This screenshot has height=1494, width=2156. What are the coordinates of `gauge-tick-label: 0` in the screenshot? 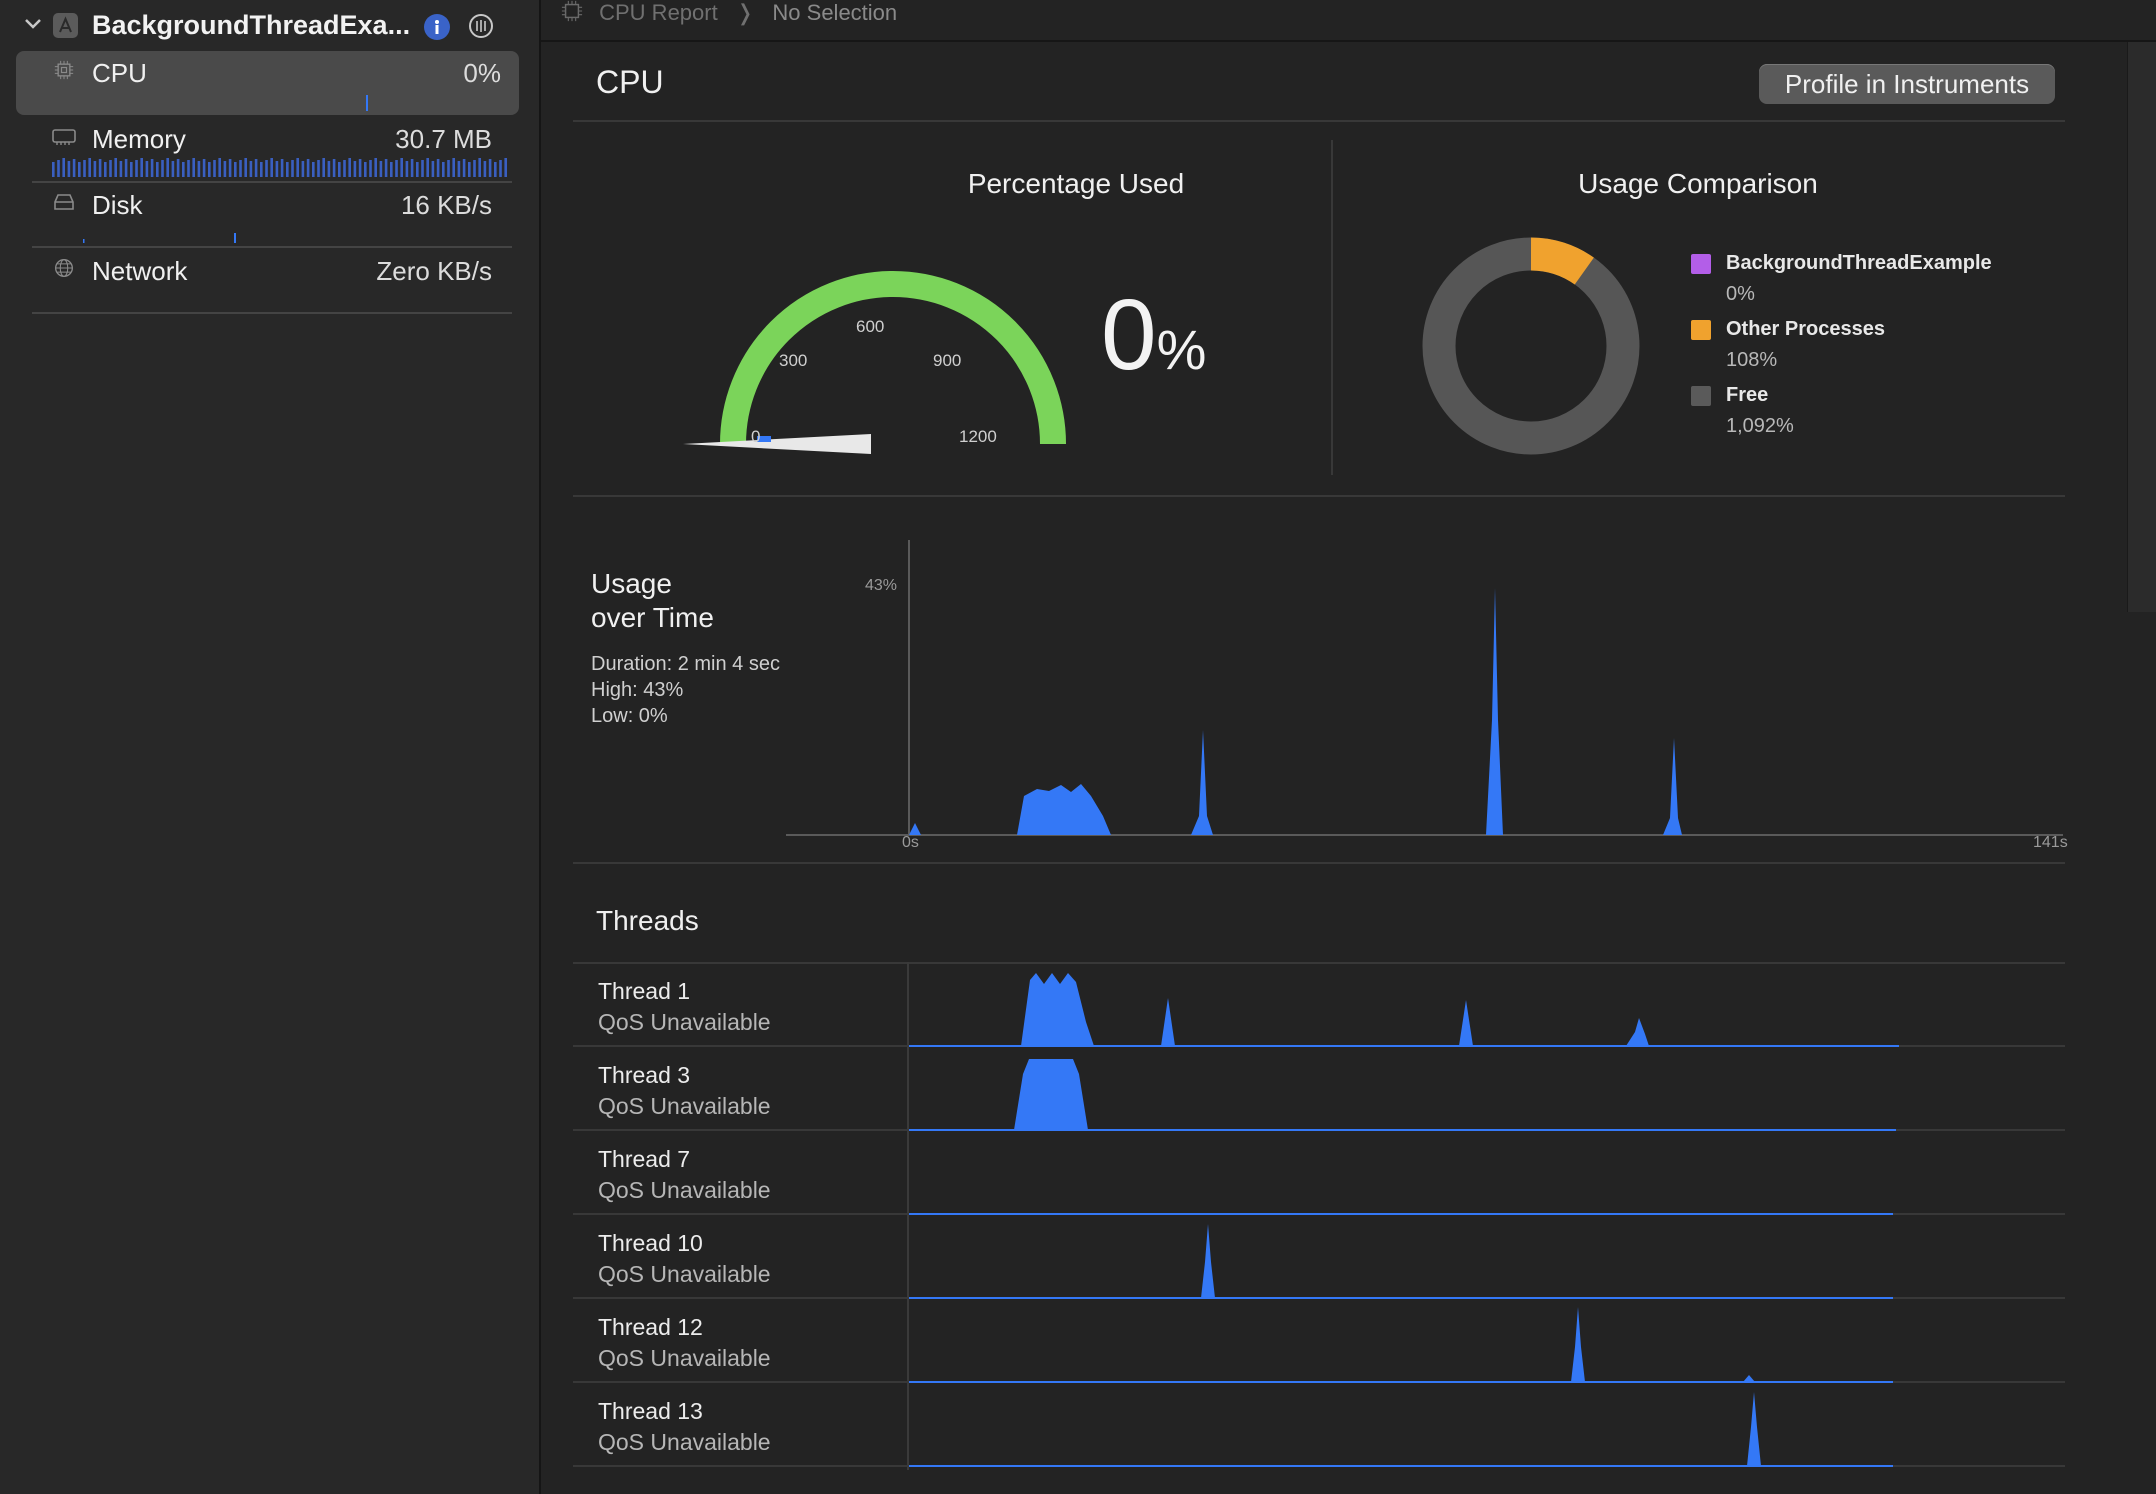 It's located at (755, 436).